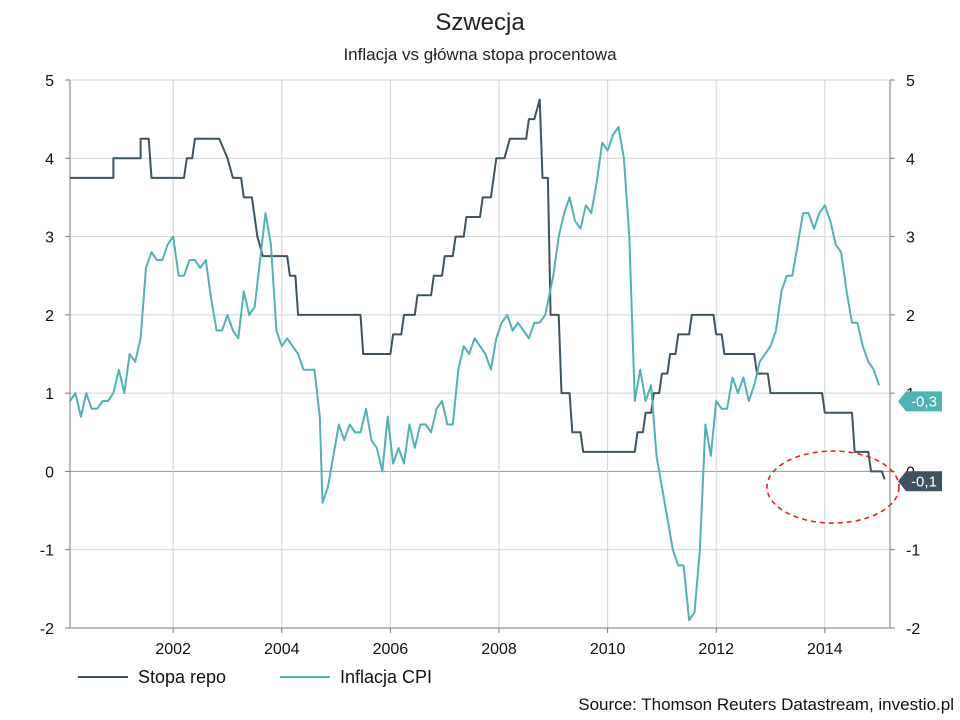 This screenshot has width=960, height=720. I want to click on y-tick-label-right: -2, so click(913, 629).